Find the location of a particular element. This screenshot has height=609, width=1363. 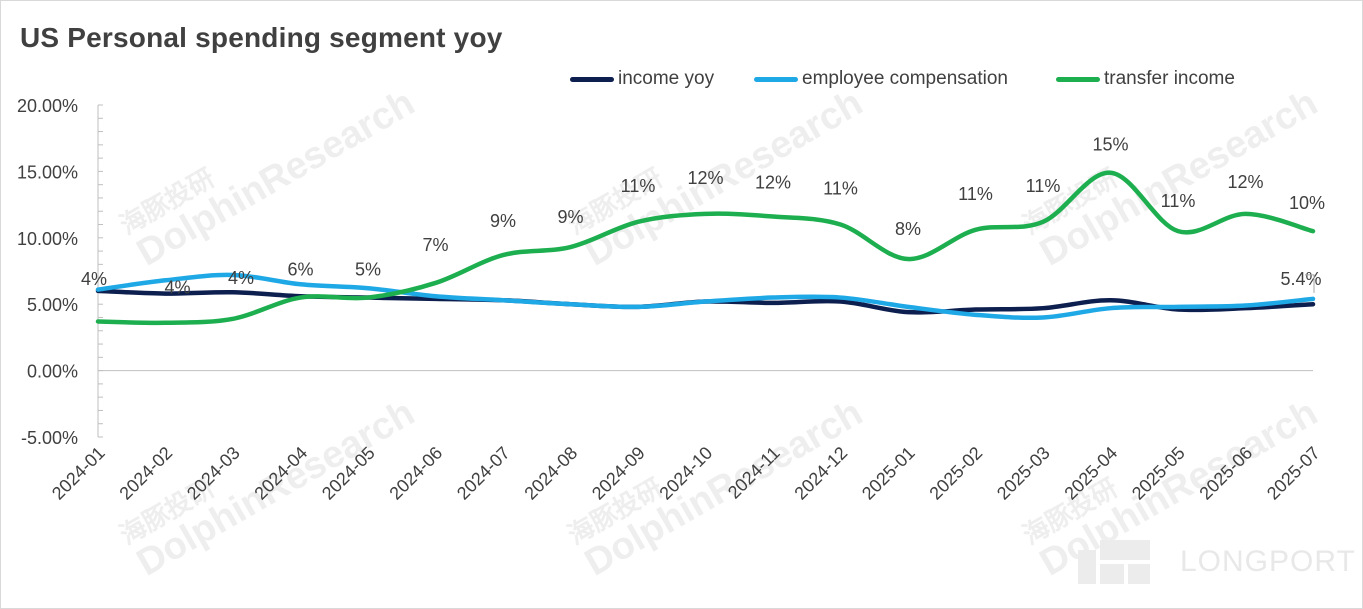

legend-swatch-income-yoy is located at coordinates (592, 79).